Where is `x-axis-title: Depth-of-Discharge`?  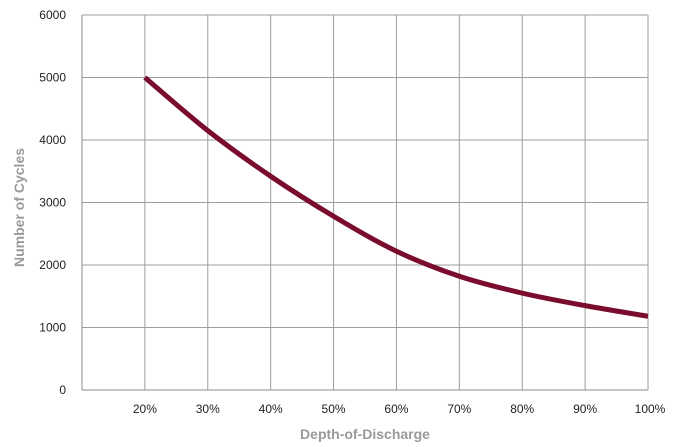 x-axis-title: Depth-of-Discharge is located at coordinates (365, 434).